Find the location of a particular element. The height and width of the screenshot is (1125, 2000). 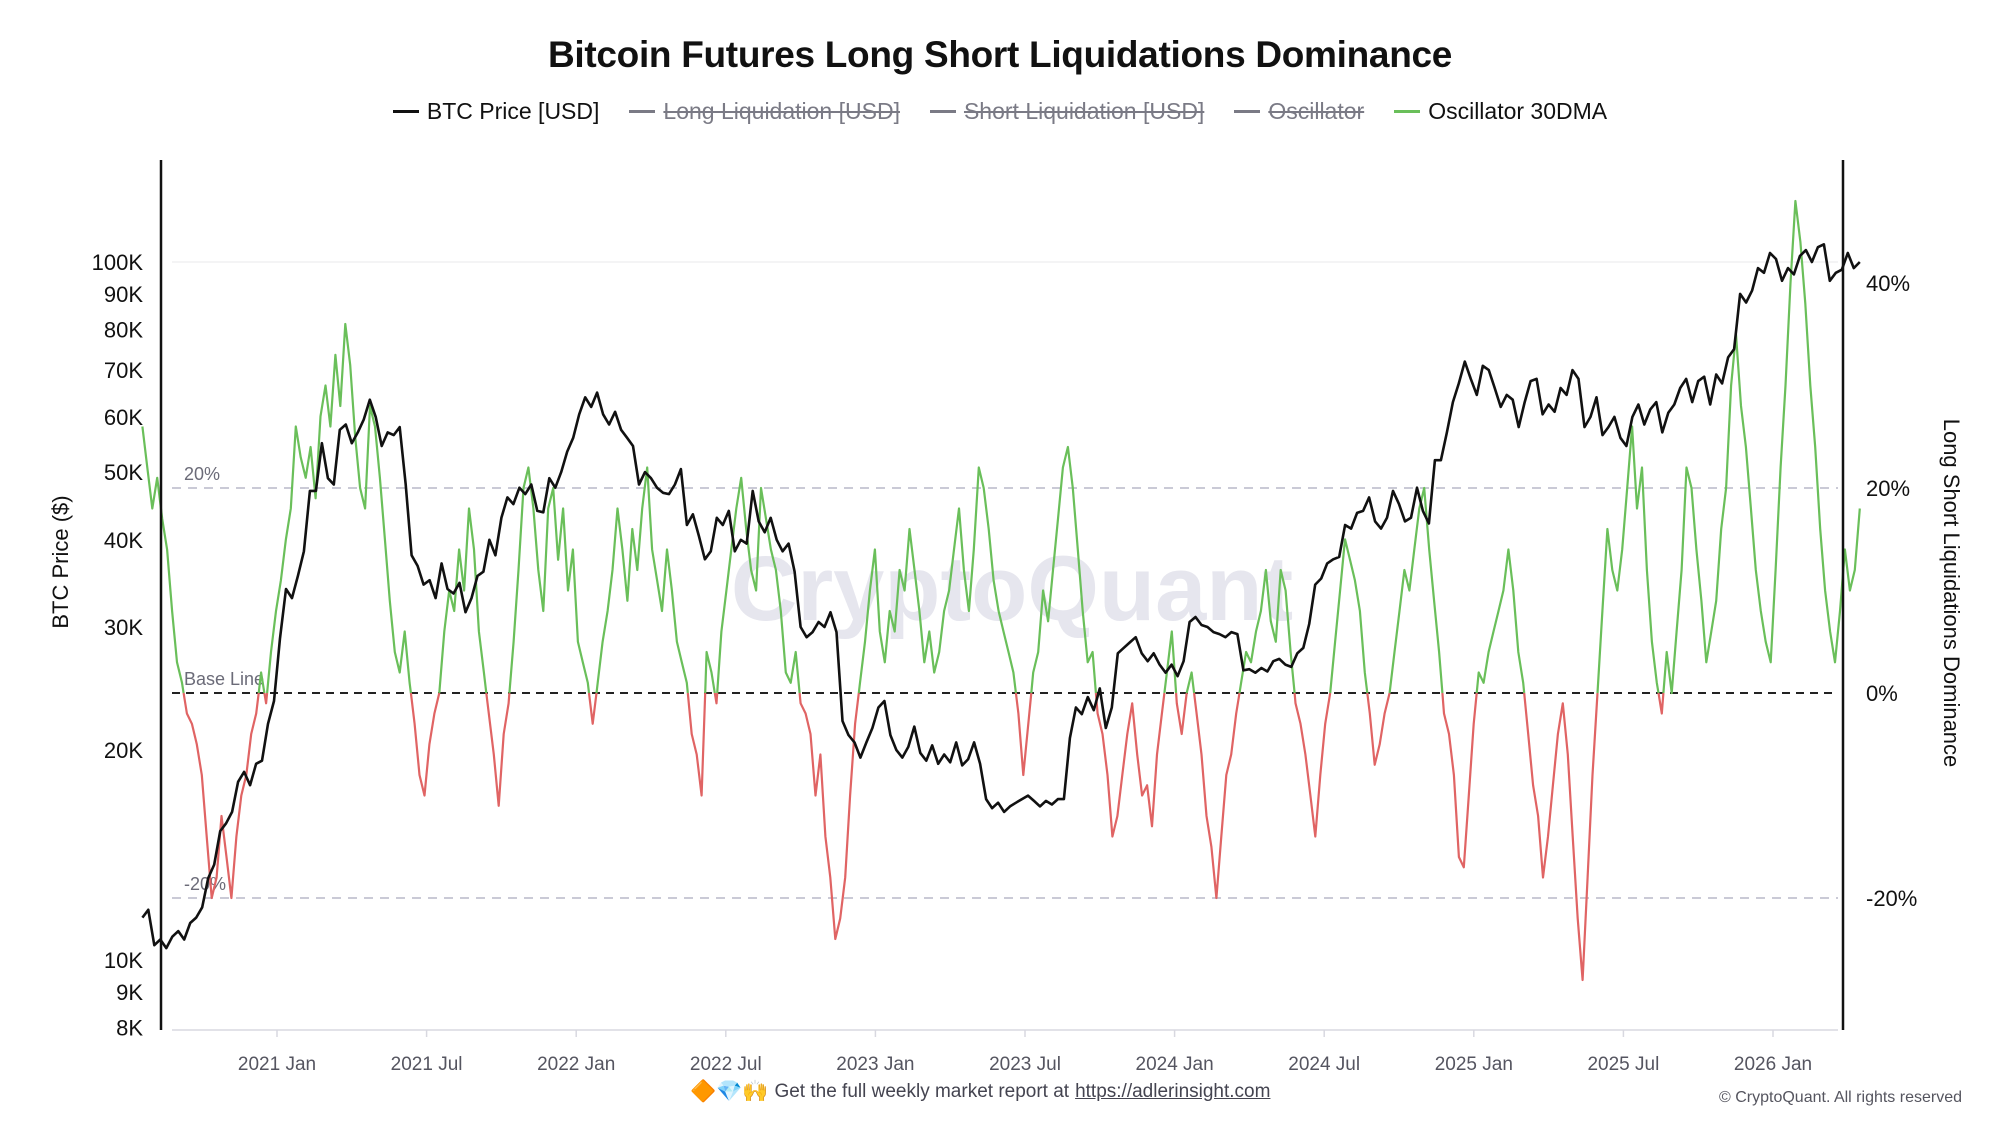

y-axis-left-title: BTC Price ($) is located at coordinates (60, 561).